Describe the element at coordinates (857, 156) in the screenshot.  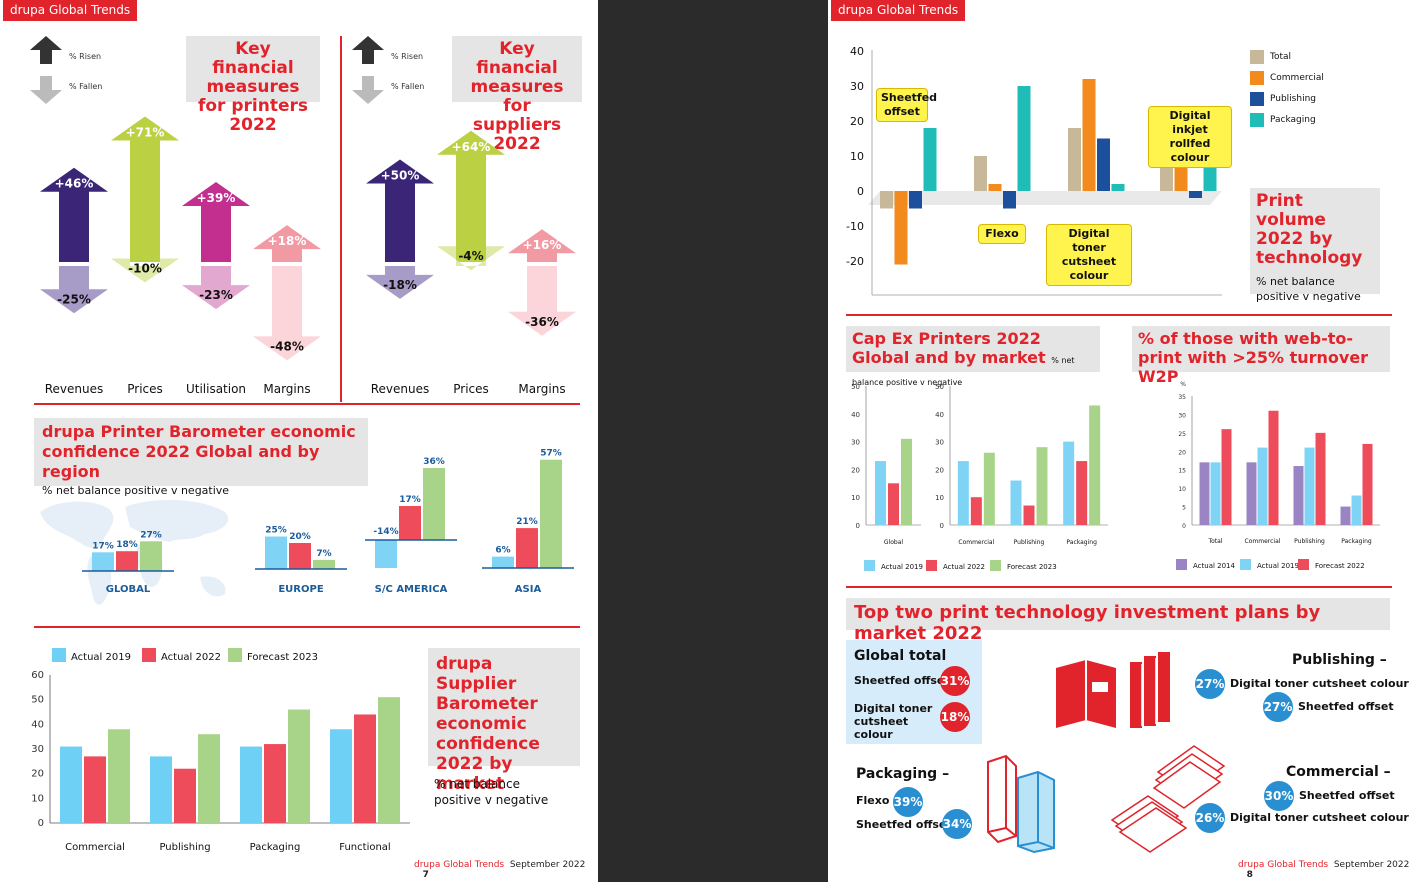
I see `y-tick: 10` at that location.